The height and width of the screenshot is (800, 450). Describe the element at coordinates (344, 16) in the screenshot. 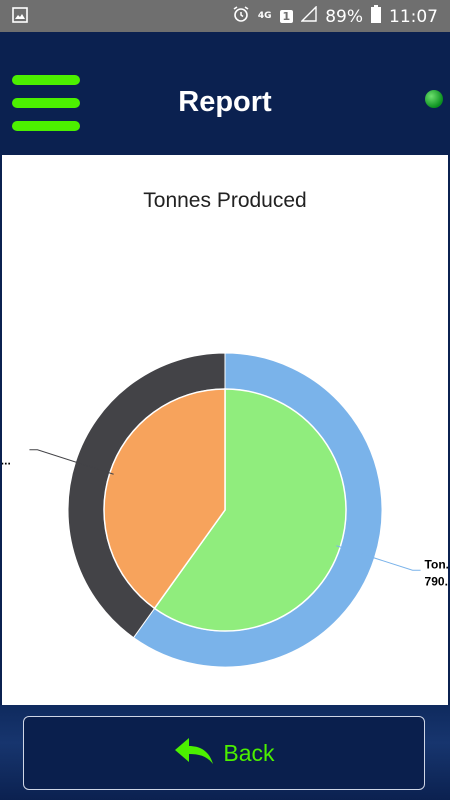

I see `battery-percent: 89%` at that location.